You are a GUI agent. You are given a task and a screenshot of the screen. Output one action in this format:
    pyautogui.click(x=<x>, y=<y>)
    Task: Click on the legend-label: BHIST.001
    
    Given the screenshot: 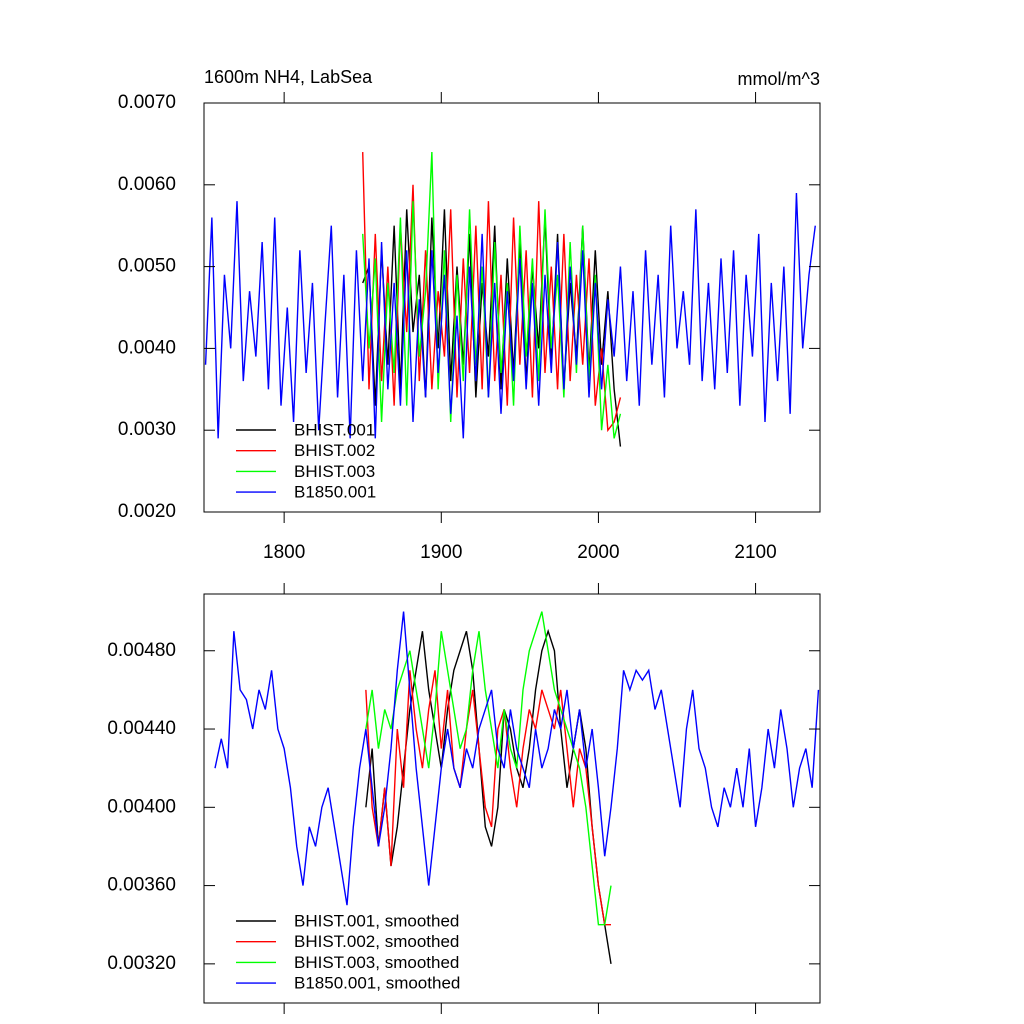 What is the action you would take?
    pyautogui.click(x=334, y=429)
    